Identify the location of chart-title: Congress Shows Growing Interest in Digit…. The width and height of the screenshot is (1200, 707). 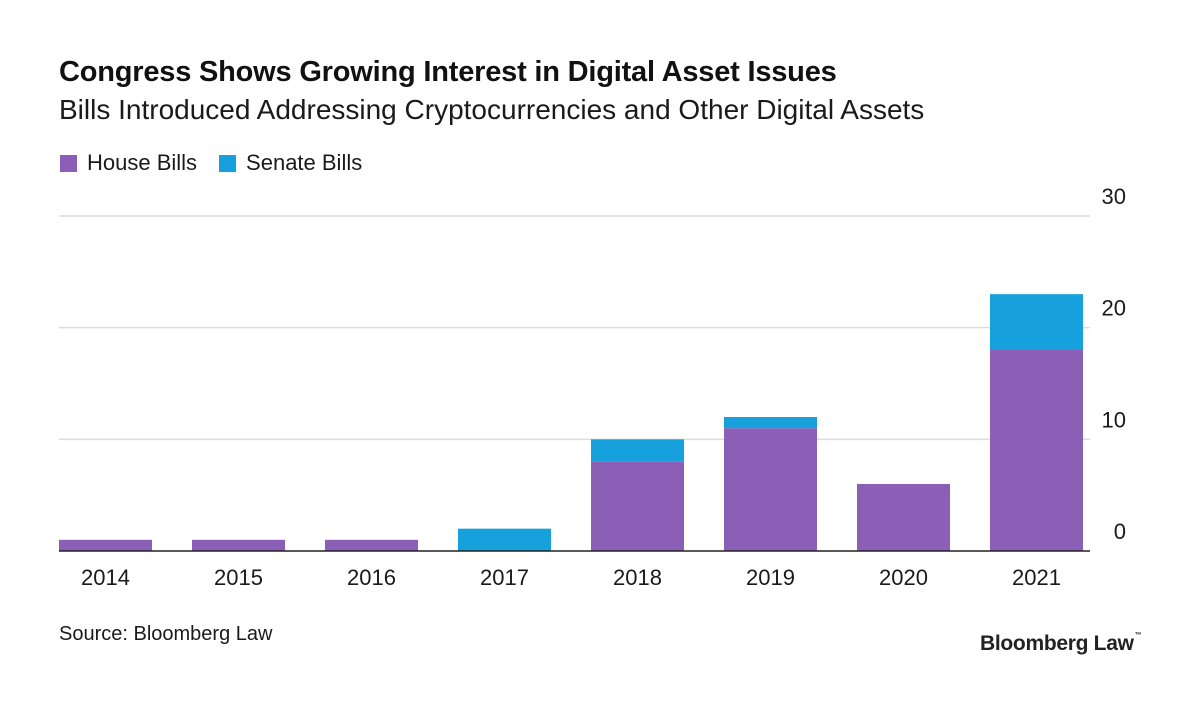
(448, 72).